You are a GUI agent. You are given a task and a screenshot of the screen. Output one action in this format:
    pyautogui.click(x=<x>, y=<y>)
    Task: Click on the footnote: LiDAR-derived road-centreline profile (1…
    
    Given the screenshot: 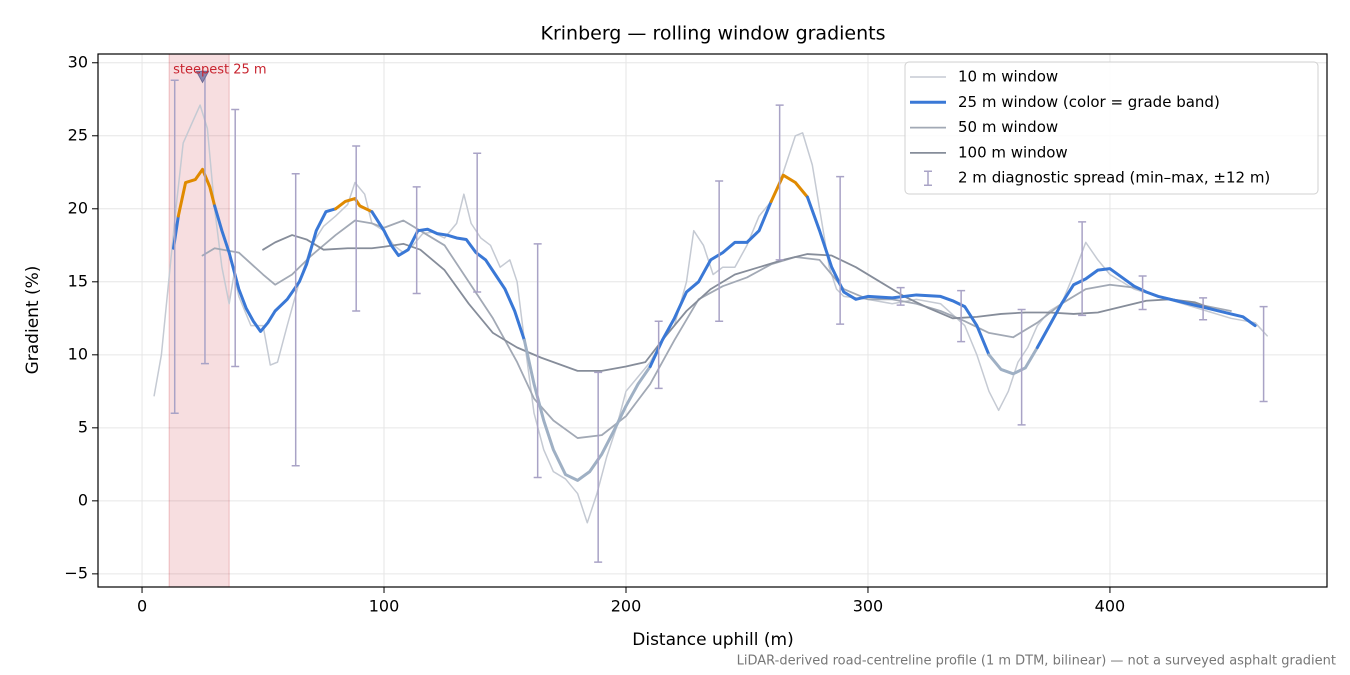 What is the action you would take?
    pyautogui.click(x=1036, y=661)
    